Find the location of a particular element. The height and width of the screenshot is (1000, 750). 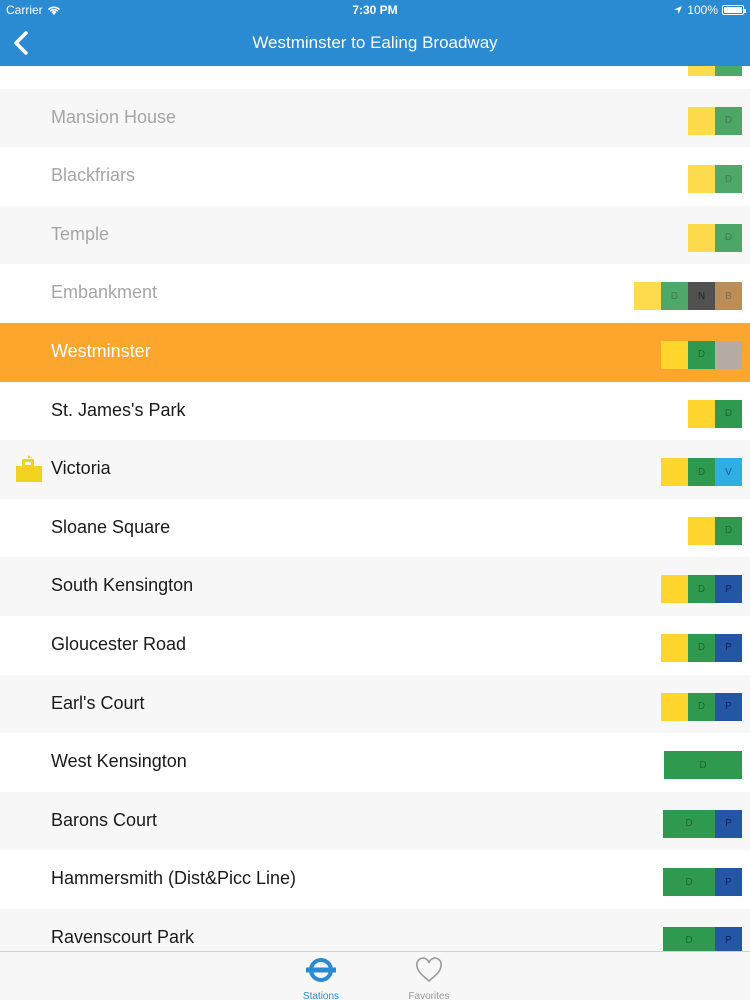

bakerloo-line-badge: B is located at coordinates (728, 296).